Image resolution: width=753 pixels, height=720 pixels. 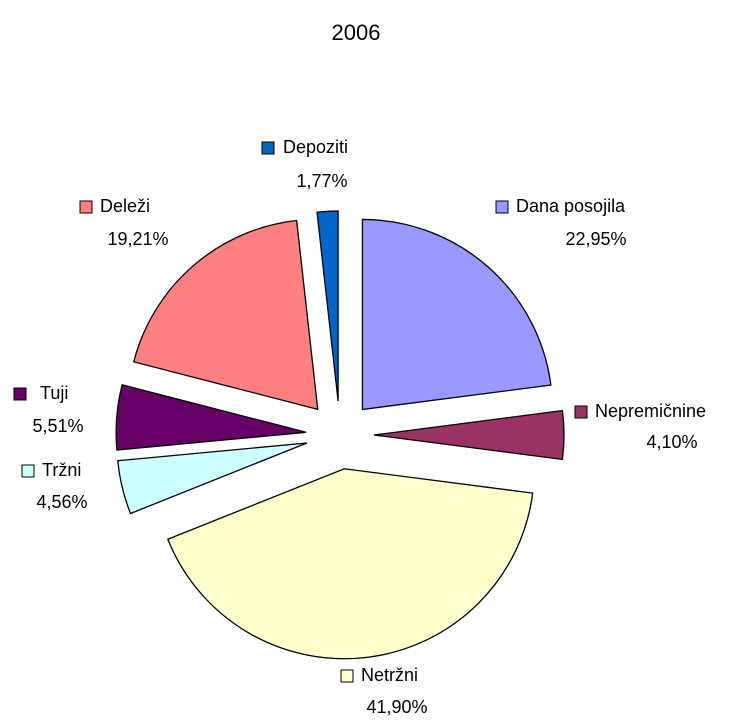 I want to click on slice-label: Netržni, so click(x=389, y=675).